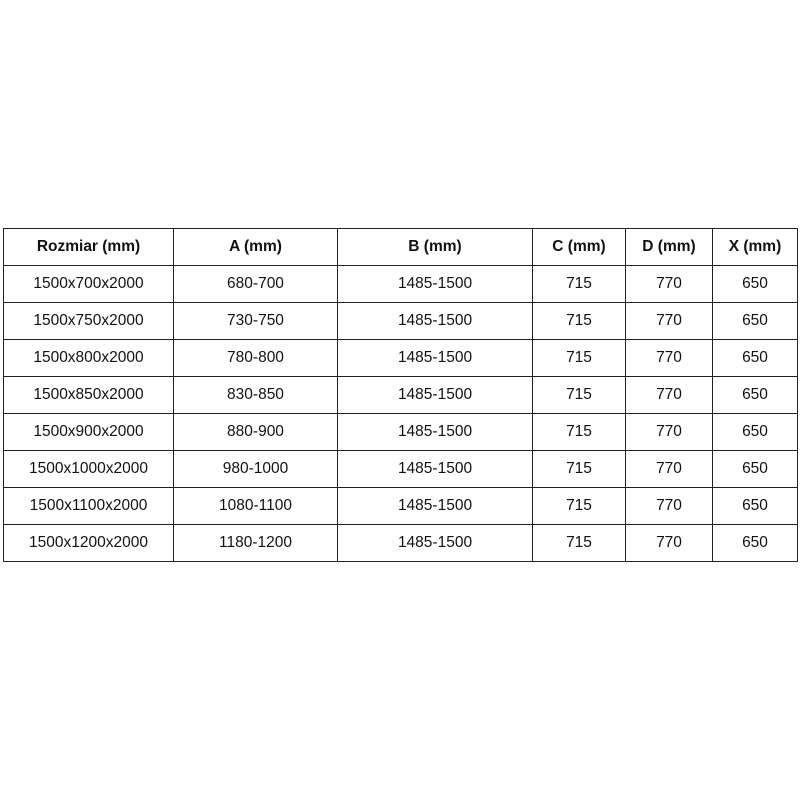 The image size is (800, 800). Describe the element at coordinates (255, 469) in the screenshot. I see `cell-a: 980-1000` at that location.